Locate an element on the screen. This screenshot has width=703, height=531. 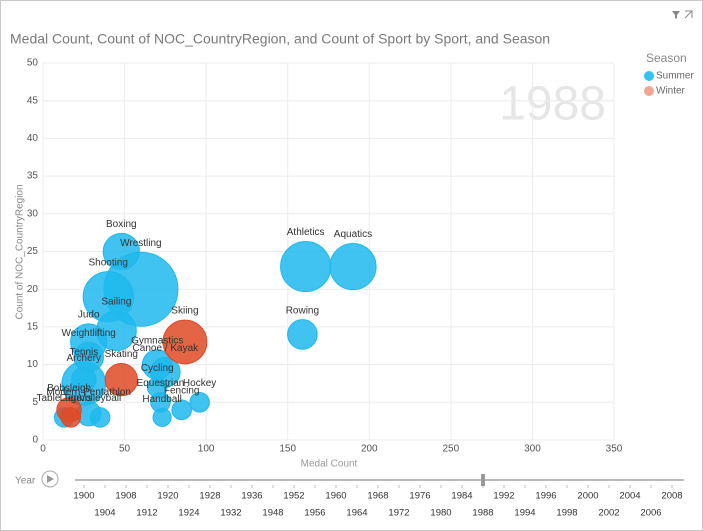
x-tick-label: 0 is located at coordinates (43, 449).